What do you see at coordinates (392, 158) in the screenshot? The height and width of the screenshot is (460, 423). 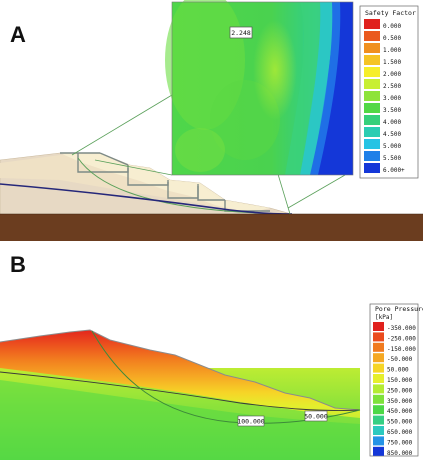 I see `safety-factor-legend-label: 5.500` at bounding box center [392, 158].